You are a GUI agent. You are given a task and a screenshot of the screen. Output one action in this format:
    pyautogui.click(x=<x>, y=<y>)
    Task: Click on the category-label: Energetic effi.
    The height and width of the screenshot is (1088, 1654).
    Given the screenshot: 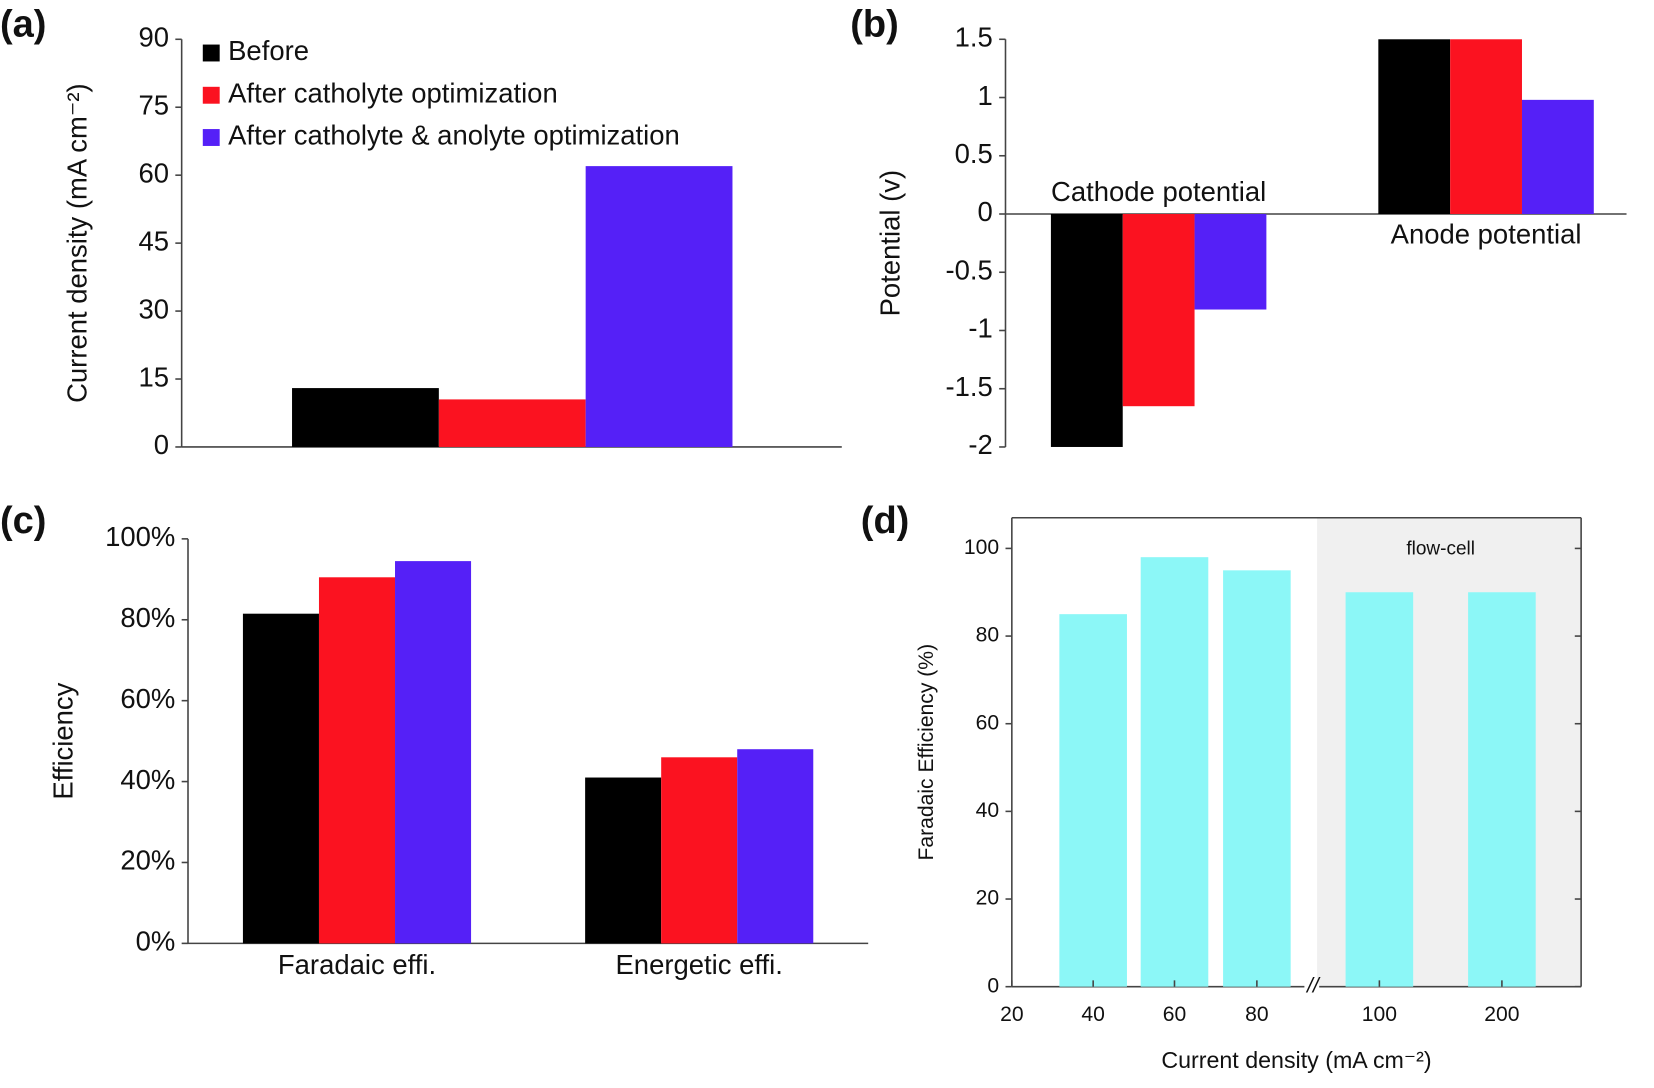 What is the action you would take?
    pyautogui.click(x=699, y=964)
    